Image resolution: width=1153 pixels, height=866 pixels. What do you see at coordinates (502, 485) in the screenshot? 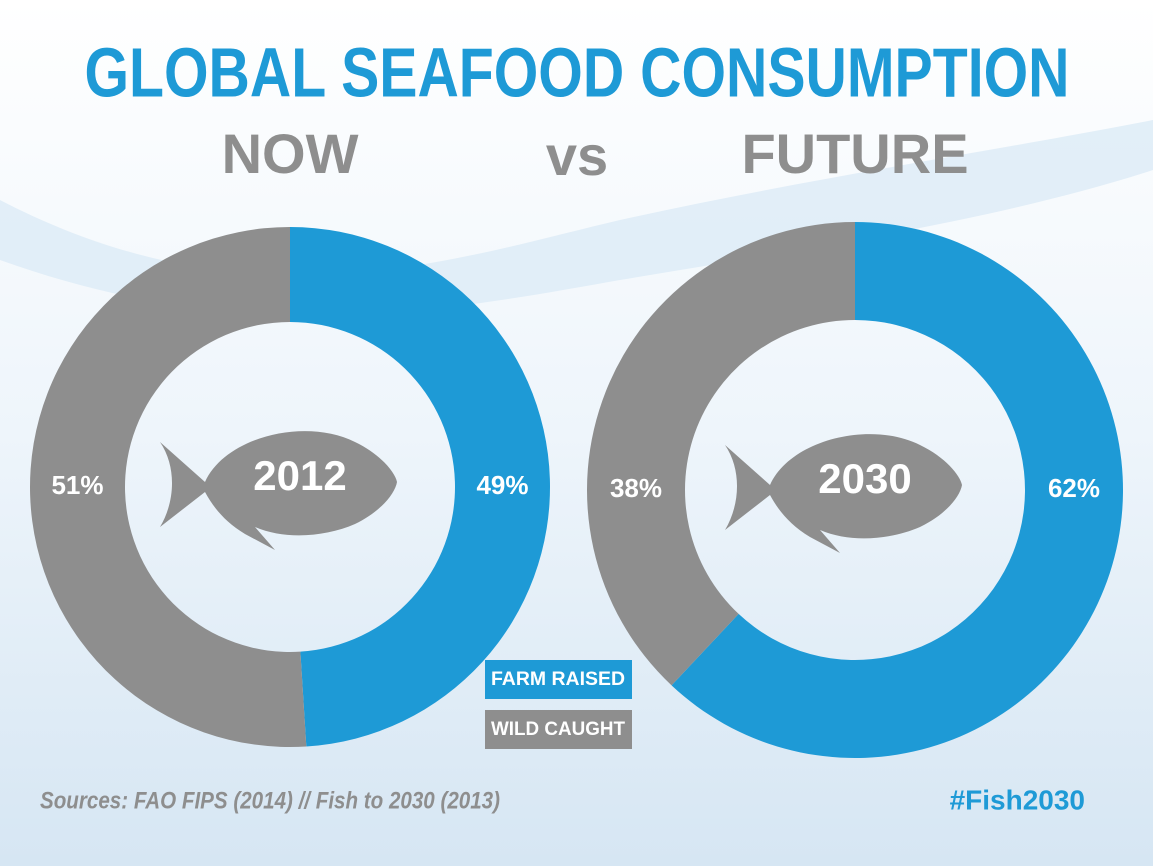
I see `value-label: 49%` at bounding box center [502, 485].